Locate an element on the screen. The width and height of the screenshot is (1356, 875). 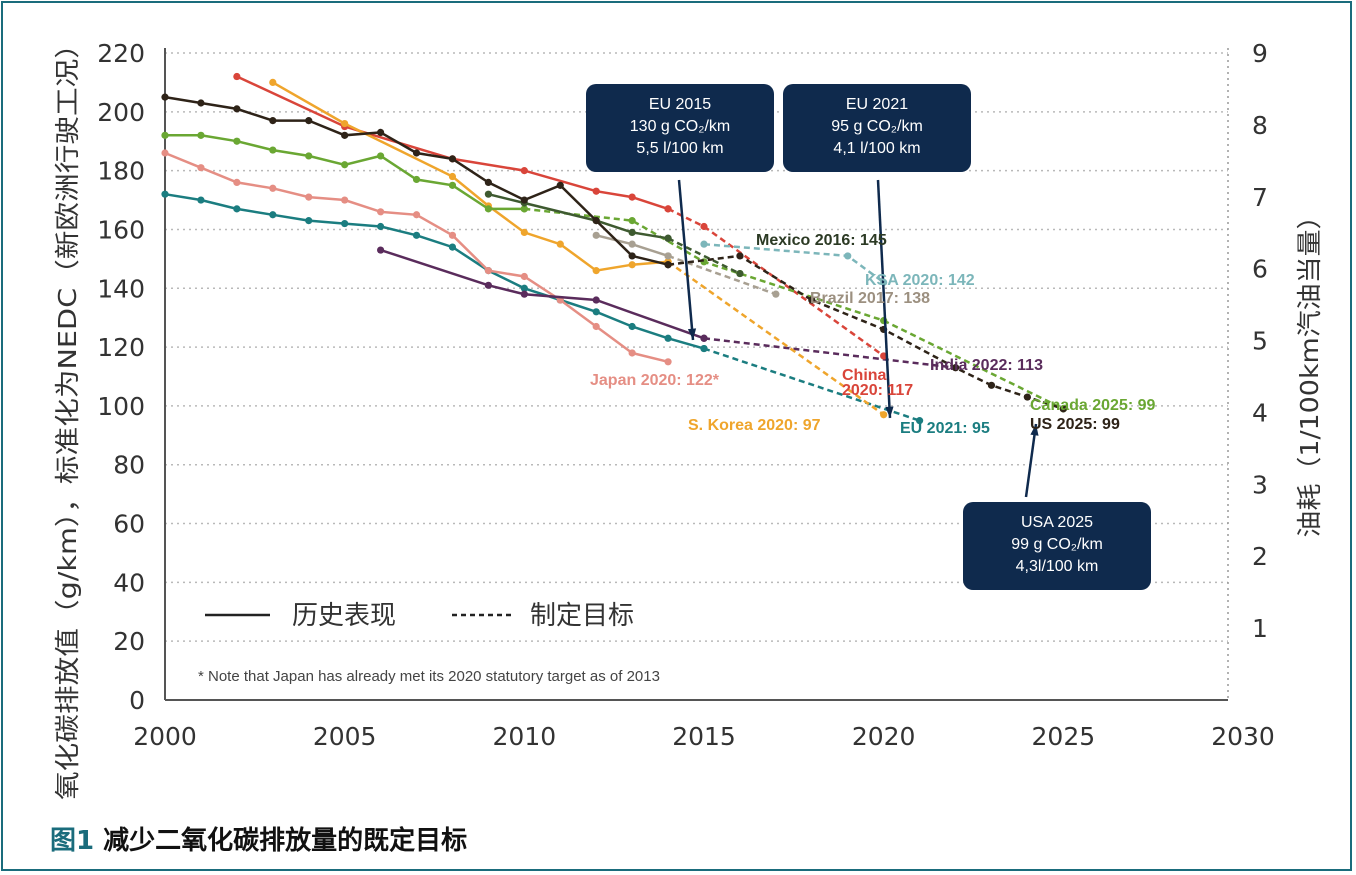
figure-number: 图1 is located at coordinates (72, 841).